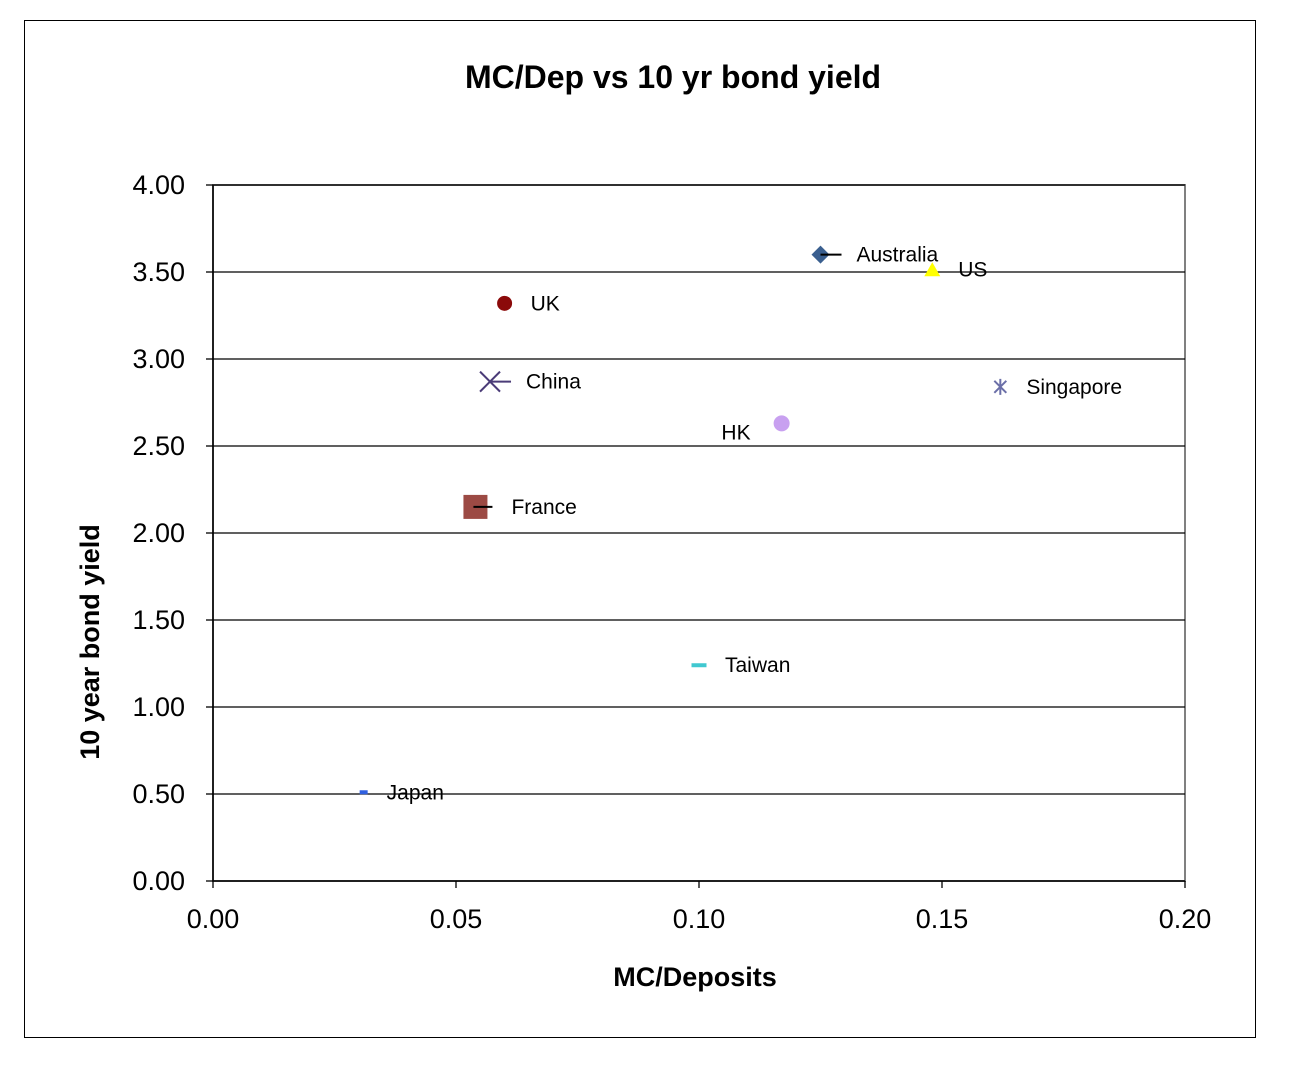 Image resolution: width=1294 pixels, height=1078 pixels. I want to click on point-taiwan, so click(699, 665).